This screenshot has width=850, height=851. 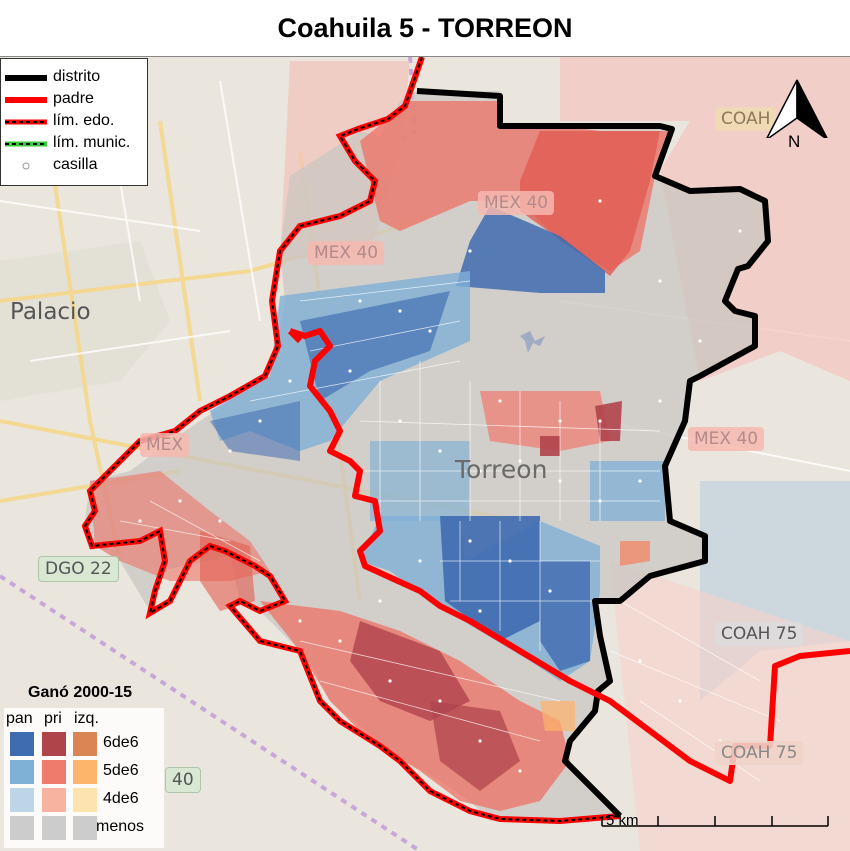 I want to click on road-badge-dgo22: DGO 22, so click(x=78, y=569).